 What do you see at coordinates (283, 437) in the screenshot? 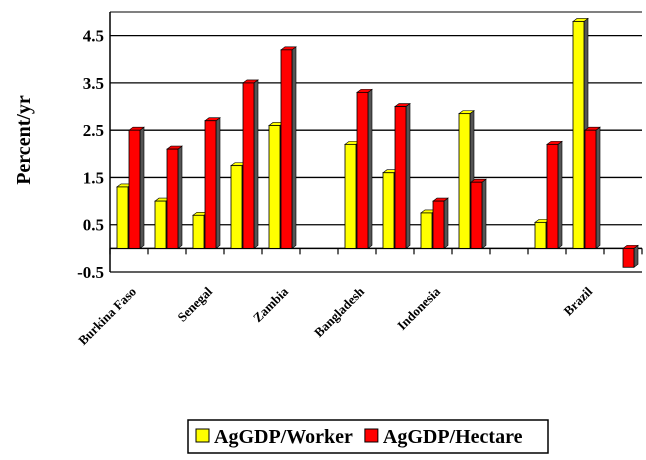
I see `legend-label: AgGDP/Worker` at bounding box center [283, 437].